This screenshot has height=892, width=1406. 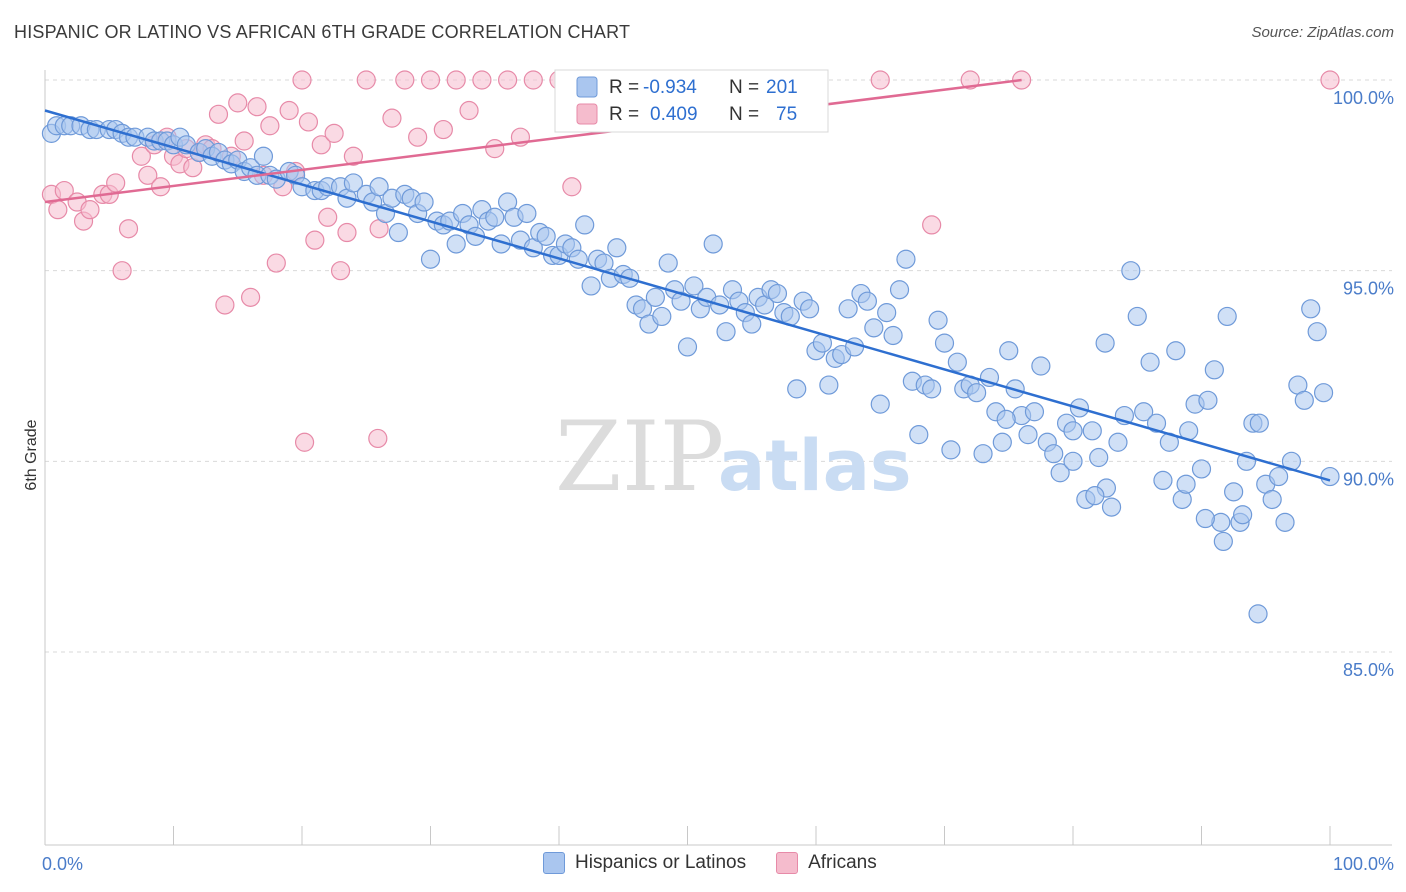 What do you see at coordinates (587, 87) in the screenshot?
I see `legend-swatch-hispanics` at bounding box center [587, 87].